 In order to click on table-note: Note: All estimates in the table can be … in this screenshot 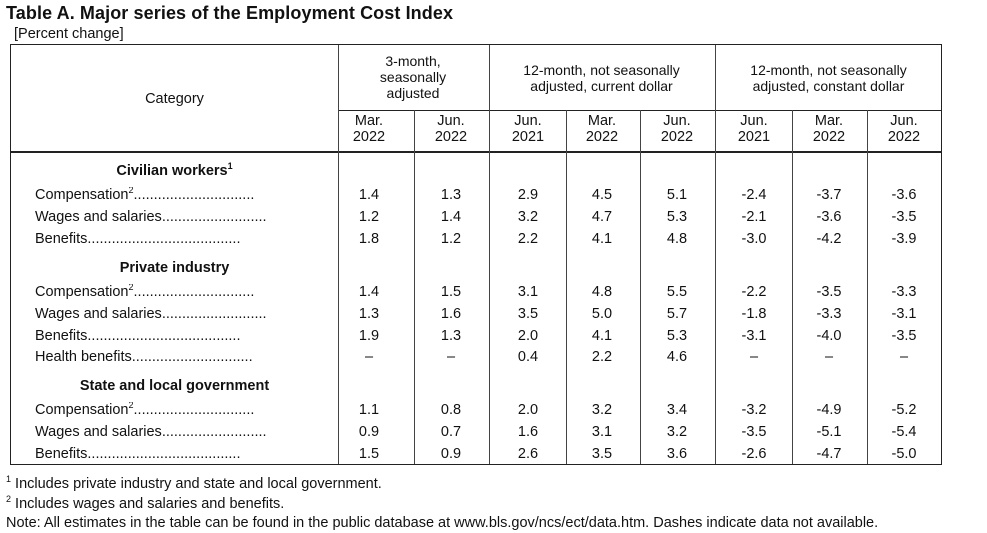, I will do `click(442, 523)`.